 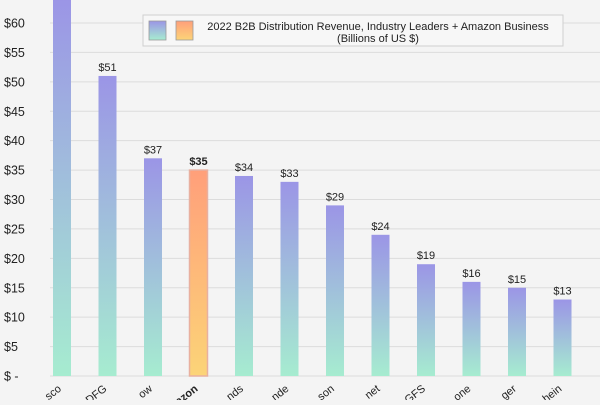 I want to click on bar-value-label: $51, so click(x=107, y=68).